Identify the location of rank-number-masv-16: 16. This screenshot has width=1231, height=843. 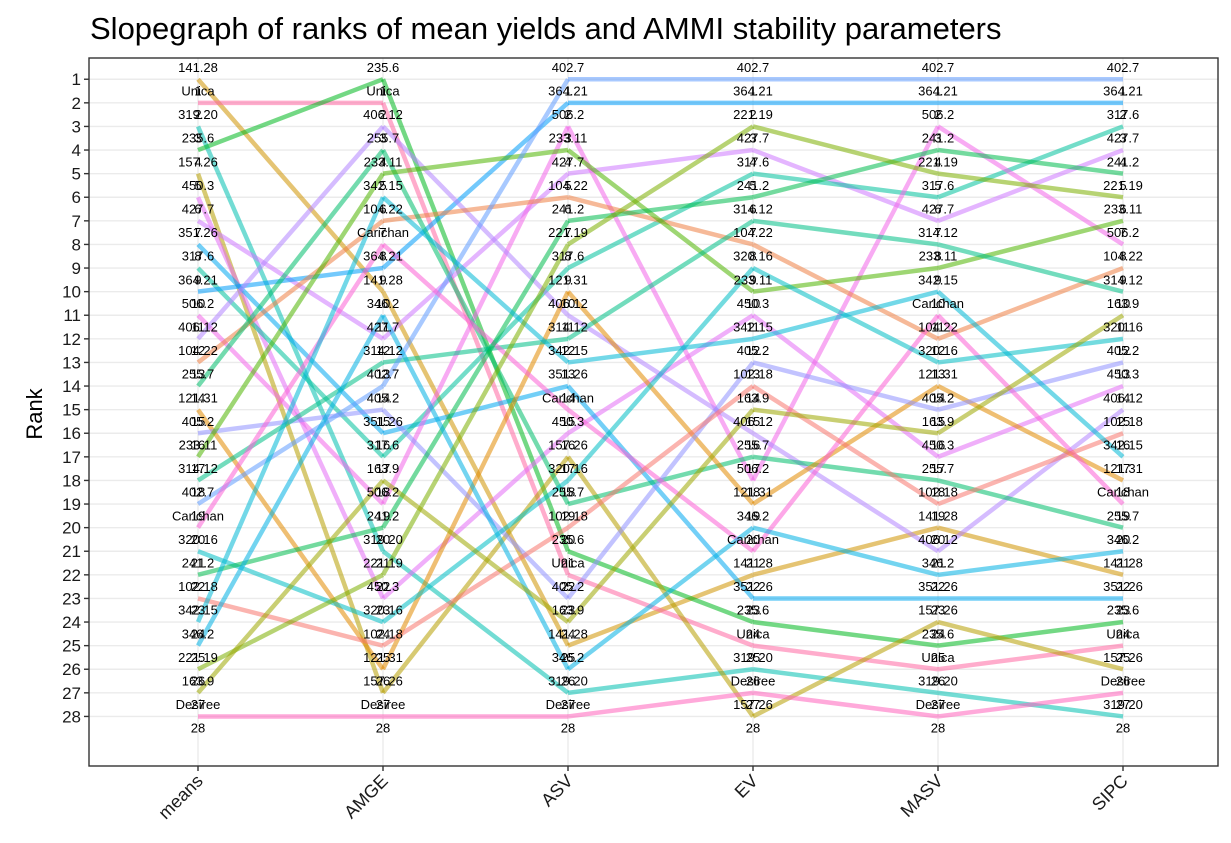
(938, 445).